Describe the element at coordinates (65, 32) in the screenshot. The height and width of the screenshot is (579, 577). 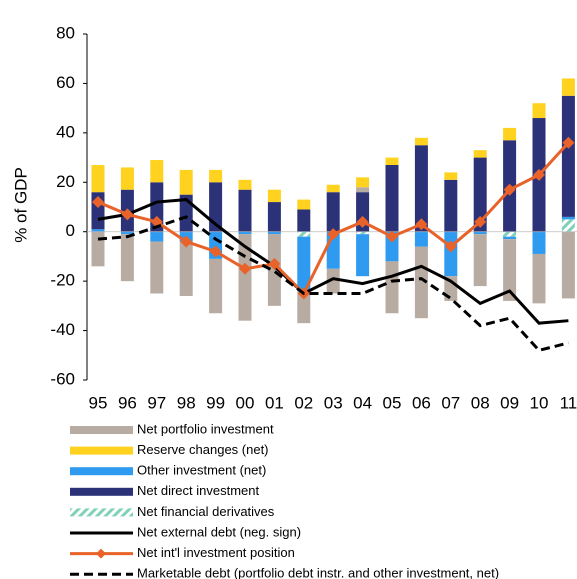
I see `y-tick-label: 80` at that location.